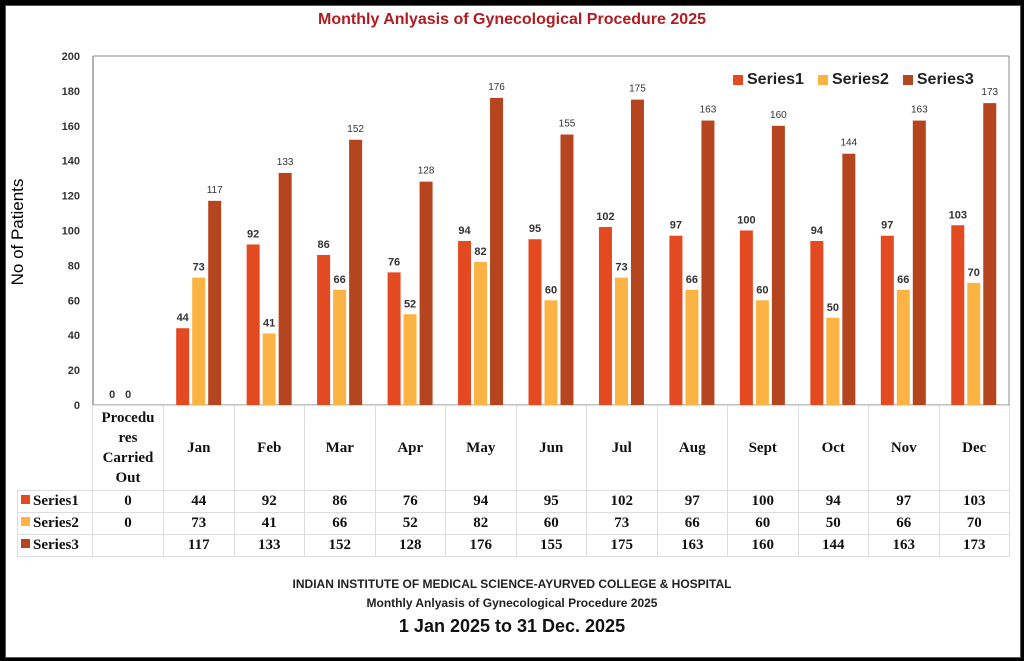 The image size is (1024, 661). Describe the element at coordinates (55, 545) in the screenshot. I see `series-name-cell: Series3` at that location.